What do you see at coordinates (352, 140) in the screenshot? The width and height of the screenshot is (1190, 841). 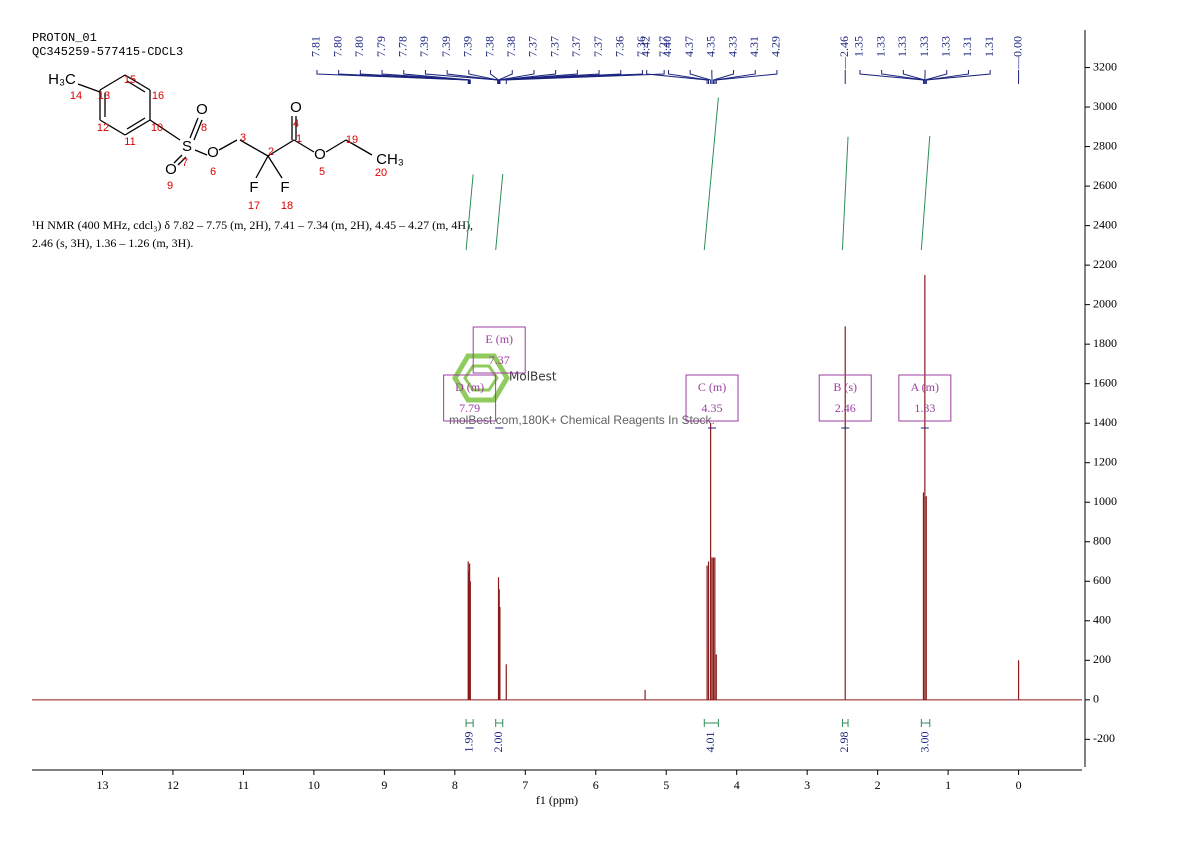 I see `atom-number: 19` at bounding box center [352, 140].